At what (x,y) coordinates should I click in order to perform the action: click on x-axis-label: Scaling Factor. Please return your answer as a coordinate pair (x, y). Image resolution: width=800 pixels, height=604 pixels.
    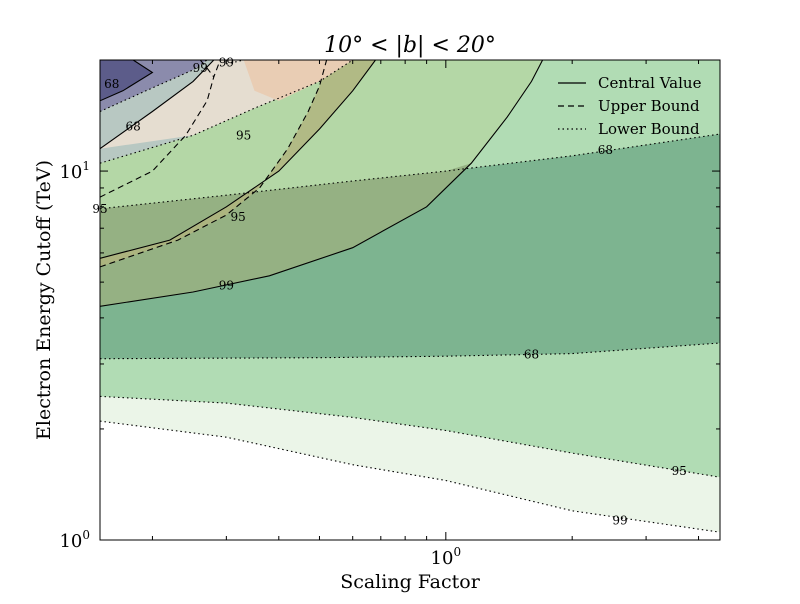
    Looking at the image, I should click on (410, 582).